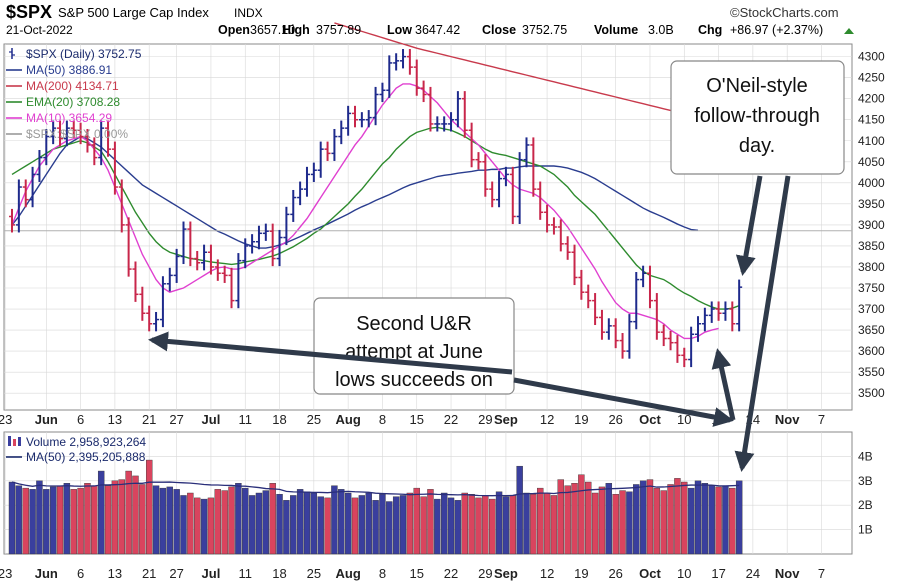 This screenshot has height=585, width=900. I want to click on chg-value: +86.97 (+2.37%), so click(776, 30).